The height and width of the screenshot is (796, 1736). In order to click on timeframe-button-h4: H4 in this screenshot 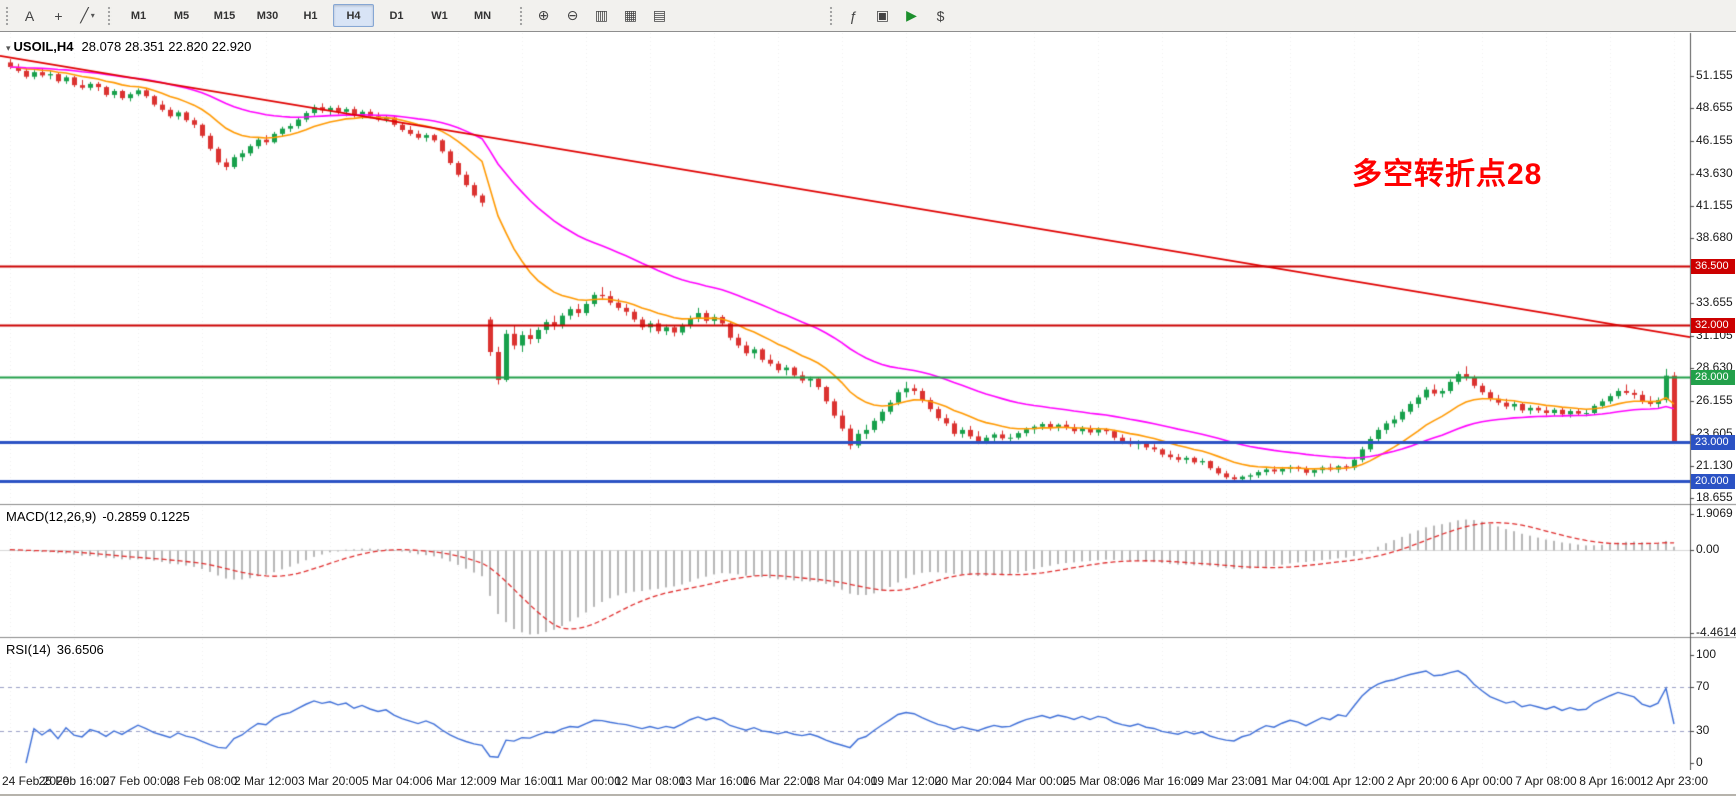, I will do `click(353, 15)`.